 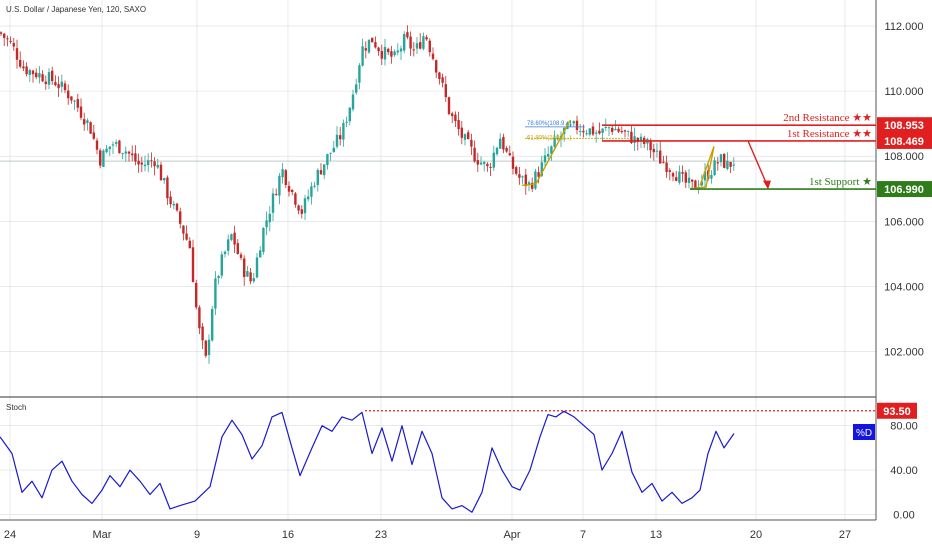 I want to click on time-tick-label: 24, so click(x=10, y=535).